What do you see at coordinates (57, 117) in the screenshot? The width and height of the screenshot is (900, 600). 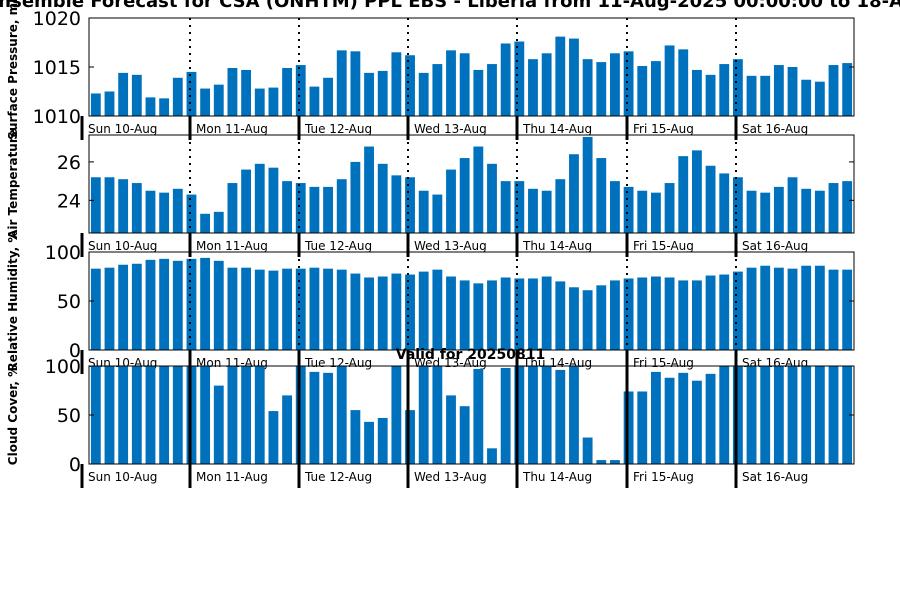 I see `ytick-label-1-0: 1010` at bounding box center [57, 117].